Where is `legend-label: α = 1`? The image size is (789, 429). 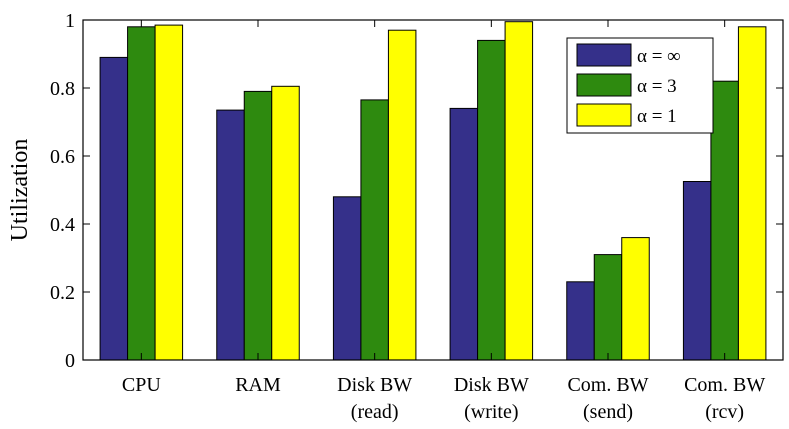
legend-label: α = 1 is located at coordinates (657, 116).